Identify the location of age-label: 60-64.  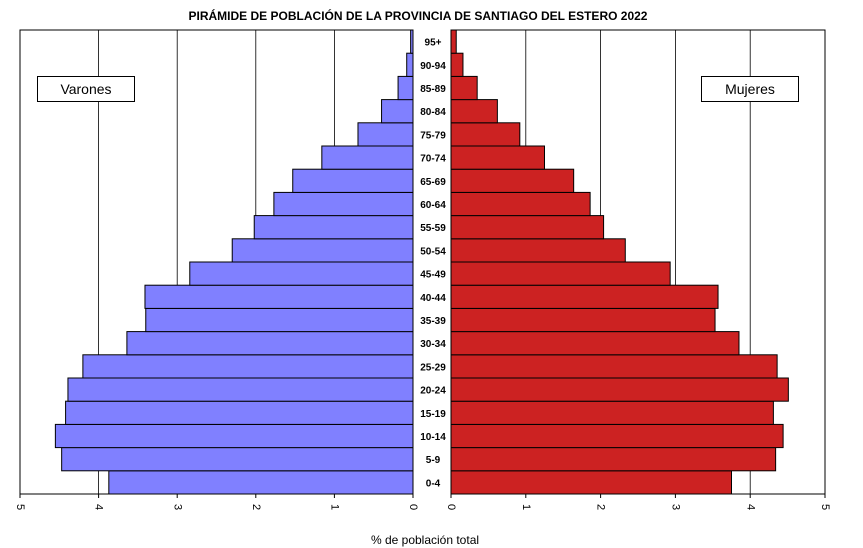
(433, 205).